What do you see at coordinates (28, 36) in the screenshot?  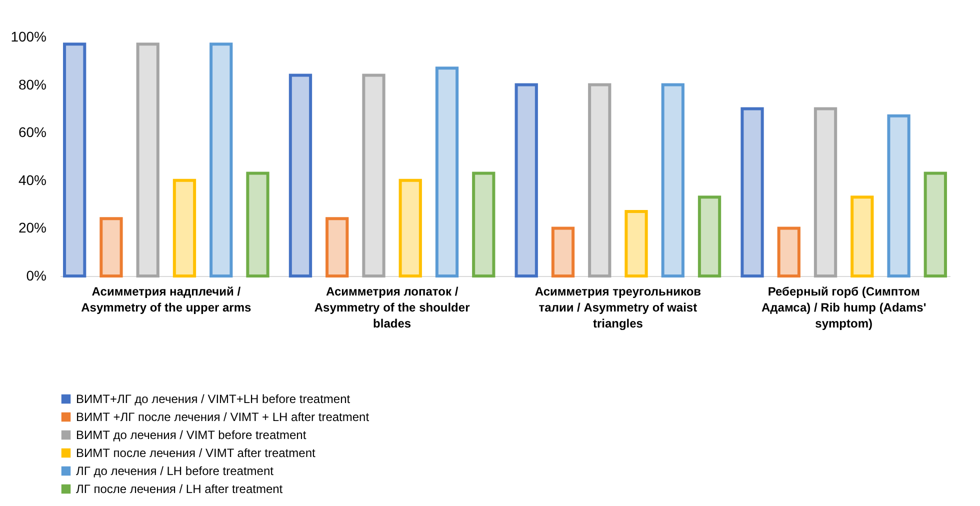 I see `y-tick-label: 100%` at bounding box center [28, 36].